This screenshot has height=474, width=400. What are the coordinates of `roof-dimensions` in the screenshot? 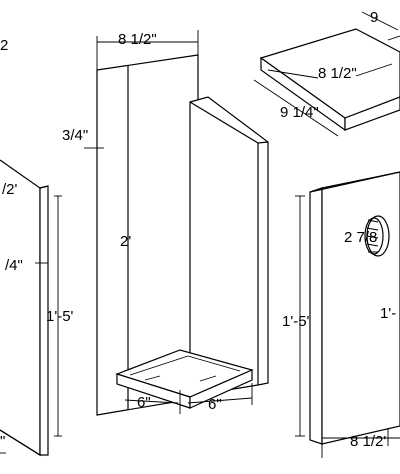 It's located at (326, 74).